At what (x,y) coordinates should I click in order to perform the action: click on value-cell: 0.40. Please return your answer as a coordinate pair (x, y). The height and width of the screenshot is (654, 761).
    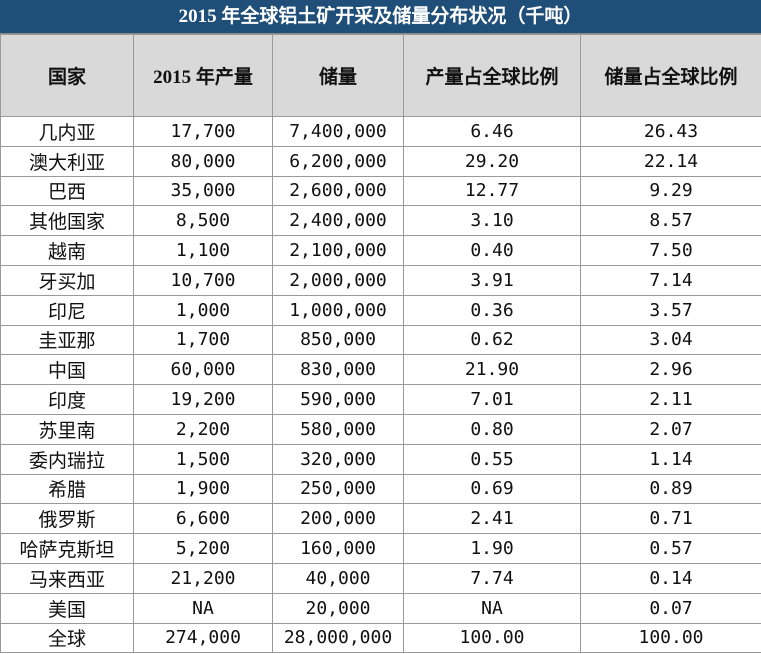
    Looking at the image, I should click on (492, 250).